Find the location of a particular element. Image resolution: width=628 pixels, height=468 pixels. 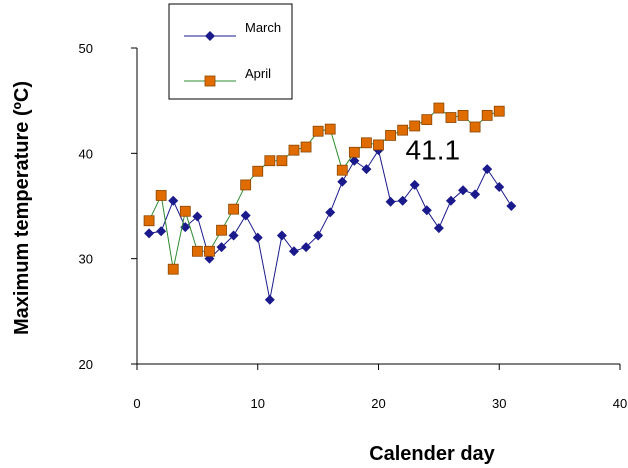

legend: March April is located at coordinates (230, 51).